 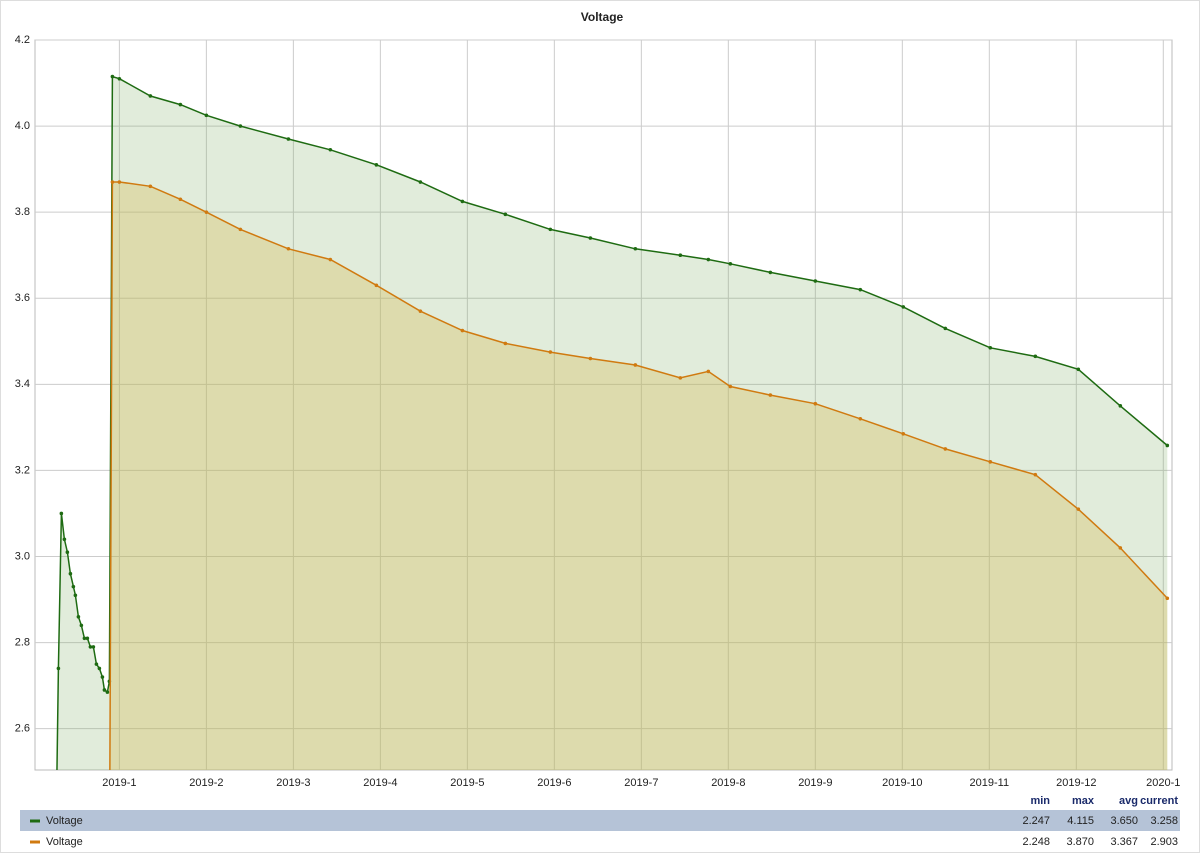 What do you see at coordinates (1040, 801) in the screenshot?
I see `legend-column-header: min` at bounding box center [1040, 801].